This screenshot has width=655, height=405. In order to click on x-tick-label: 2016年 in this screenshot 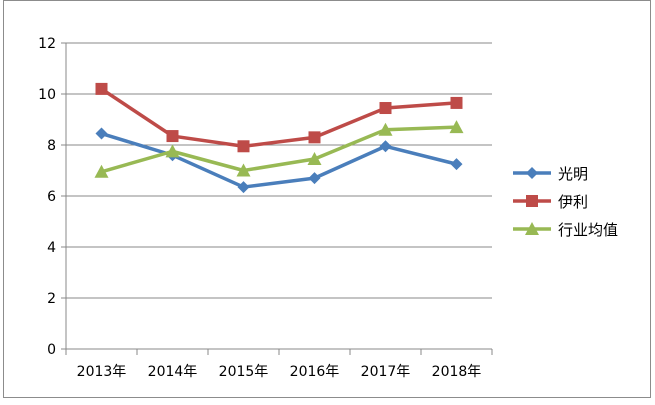, I will do `click(315, 372)`.